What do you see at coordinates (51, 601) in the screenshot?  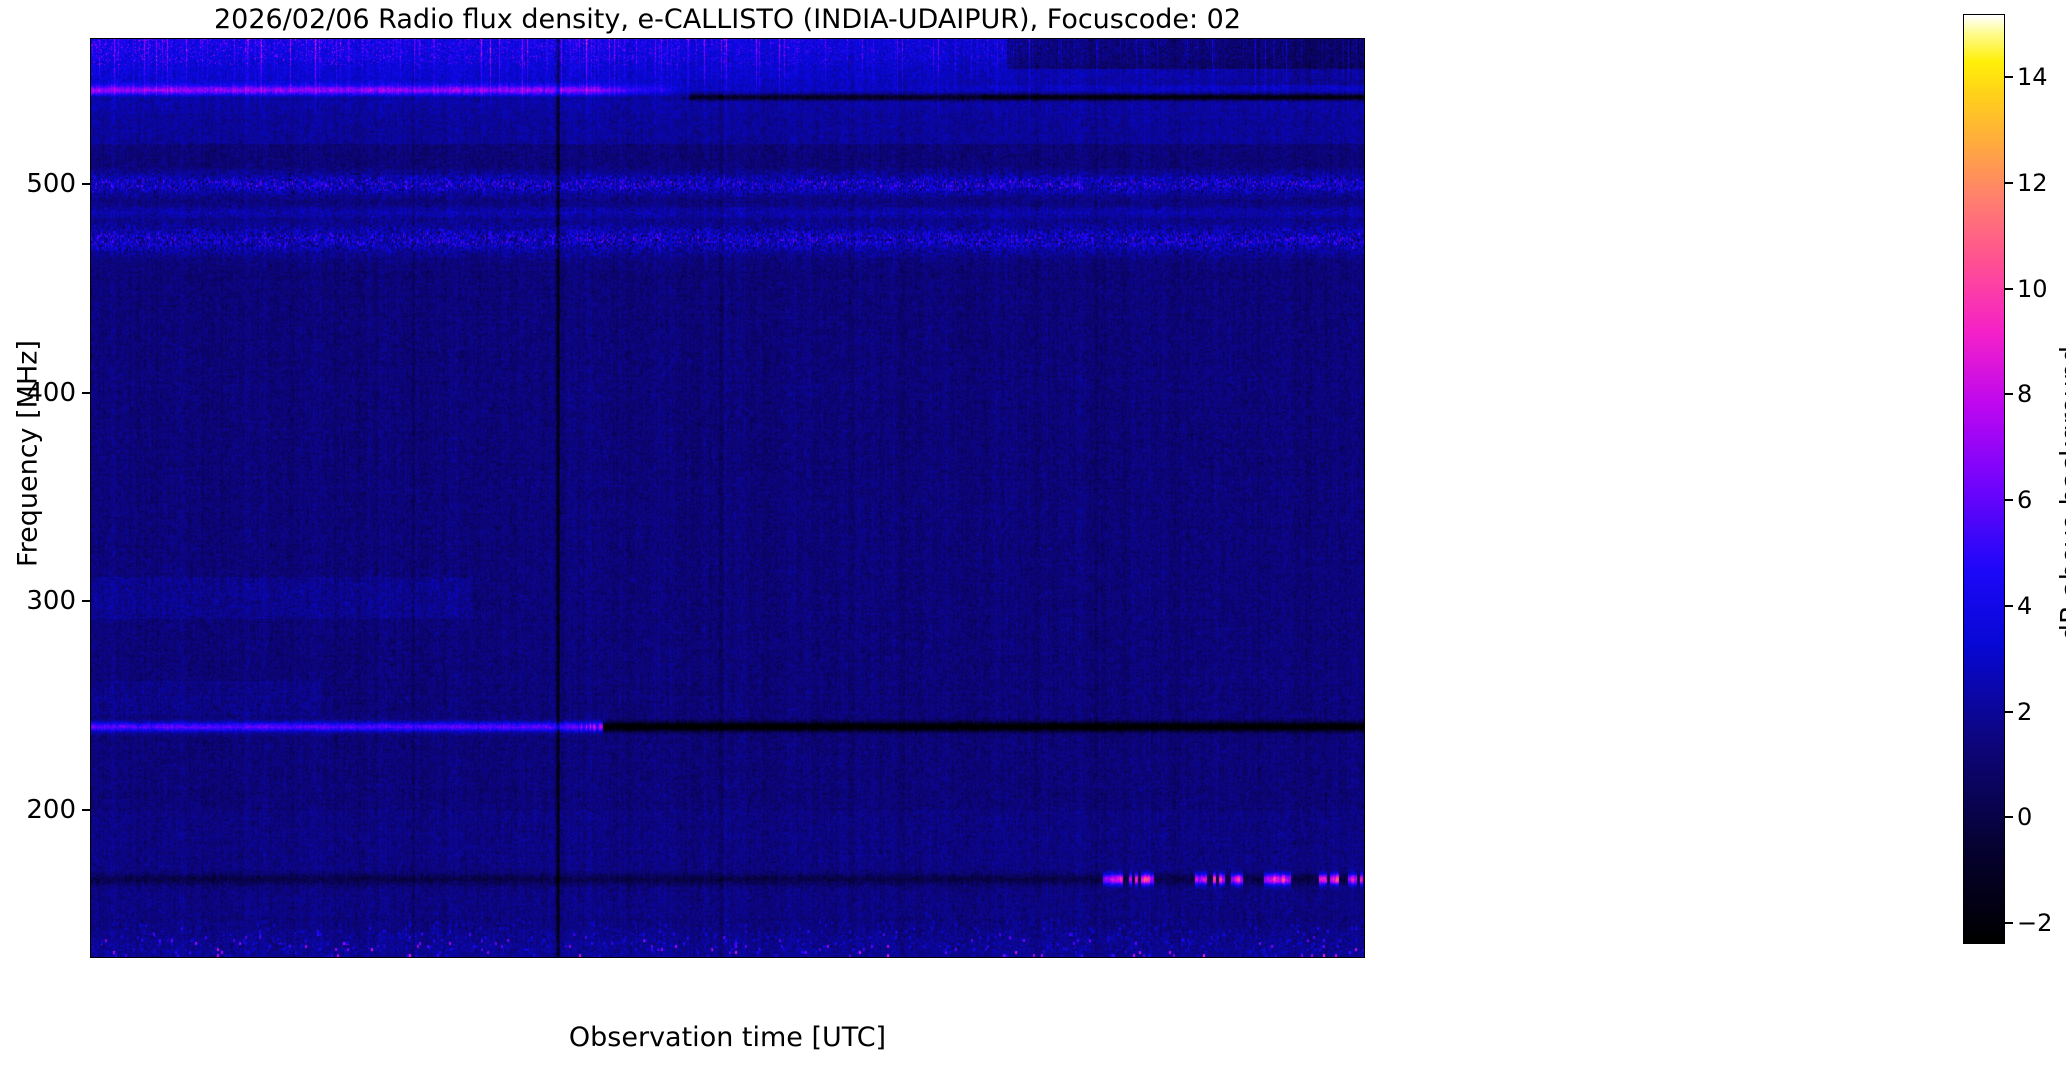 I see `y-tick-label: 300` at bounding box center [51, 601].